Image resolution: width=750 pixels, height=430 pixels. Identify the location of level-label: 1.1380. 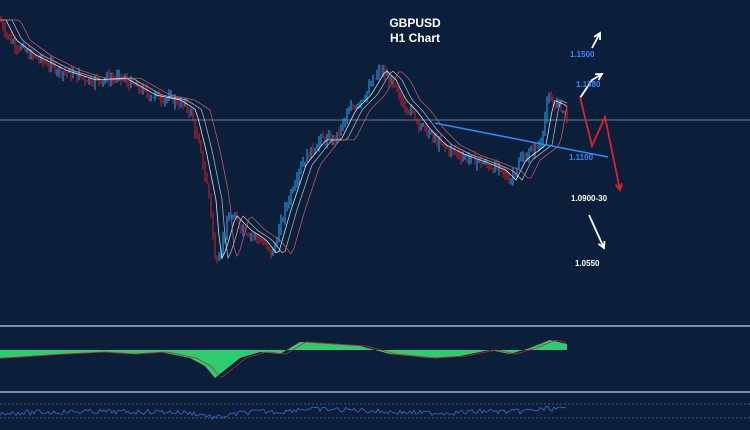
(588, 84).